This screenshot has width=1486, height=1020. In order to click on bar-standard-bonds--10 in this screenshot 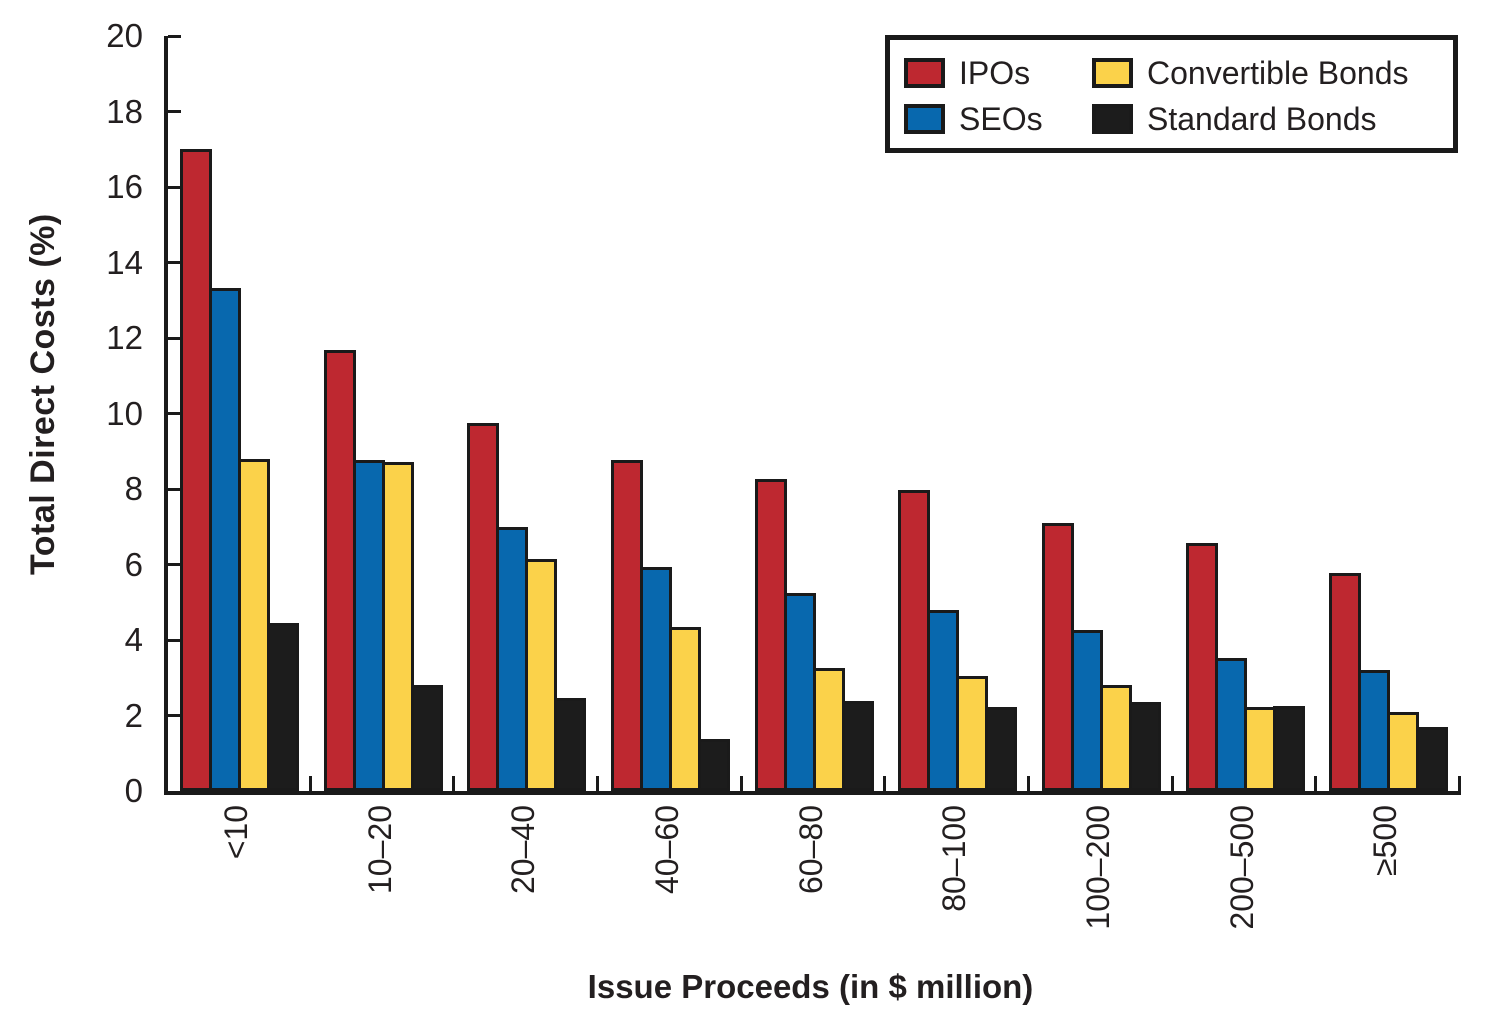, I will do `click(283, 707)`.